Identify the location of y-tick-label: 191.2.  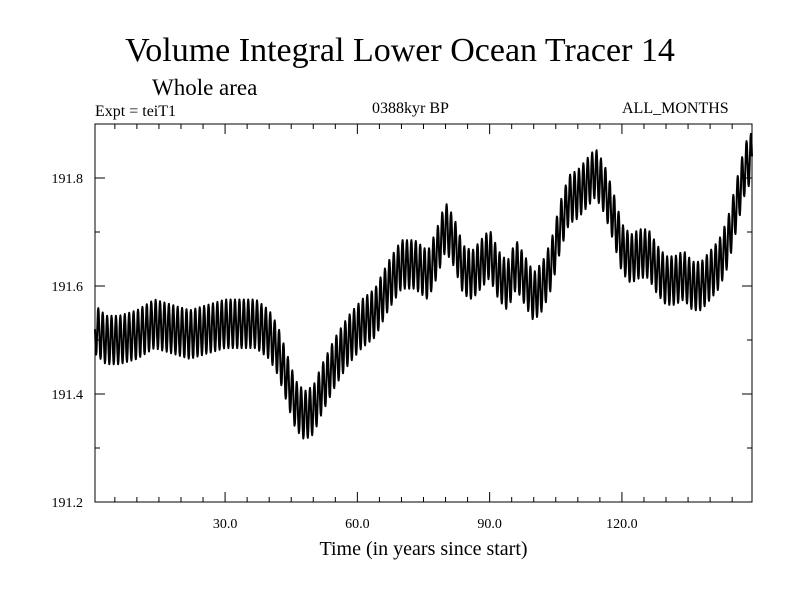
(68, 503).